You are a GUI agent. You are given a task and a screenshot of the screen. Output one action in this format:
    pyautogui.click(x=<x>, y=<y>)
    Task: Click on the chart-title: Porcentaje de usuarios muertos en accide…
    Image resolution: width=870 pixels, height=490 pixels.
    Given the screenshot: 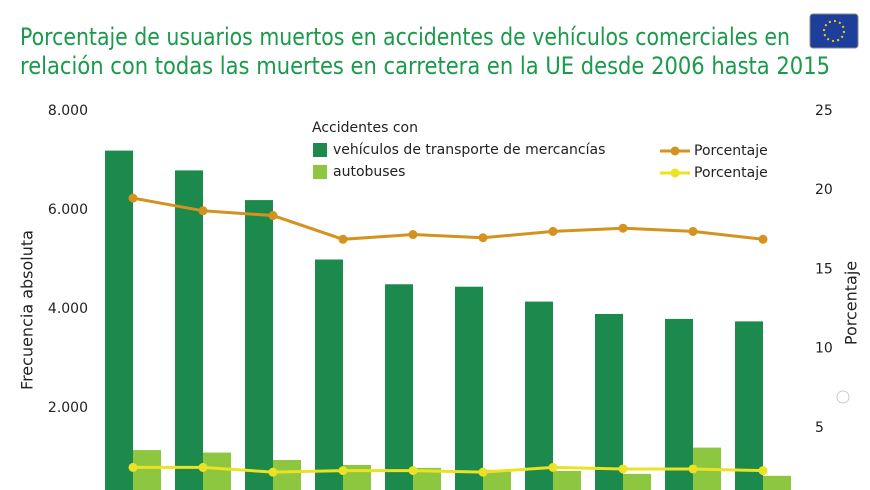 What is the action you would take?
    pyautogui.click(x=405, y=37)
    